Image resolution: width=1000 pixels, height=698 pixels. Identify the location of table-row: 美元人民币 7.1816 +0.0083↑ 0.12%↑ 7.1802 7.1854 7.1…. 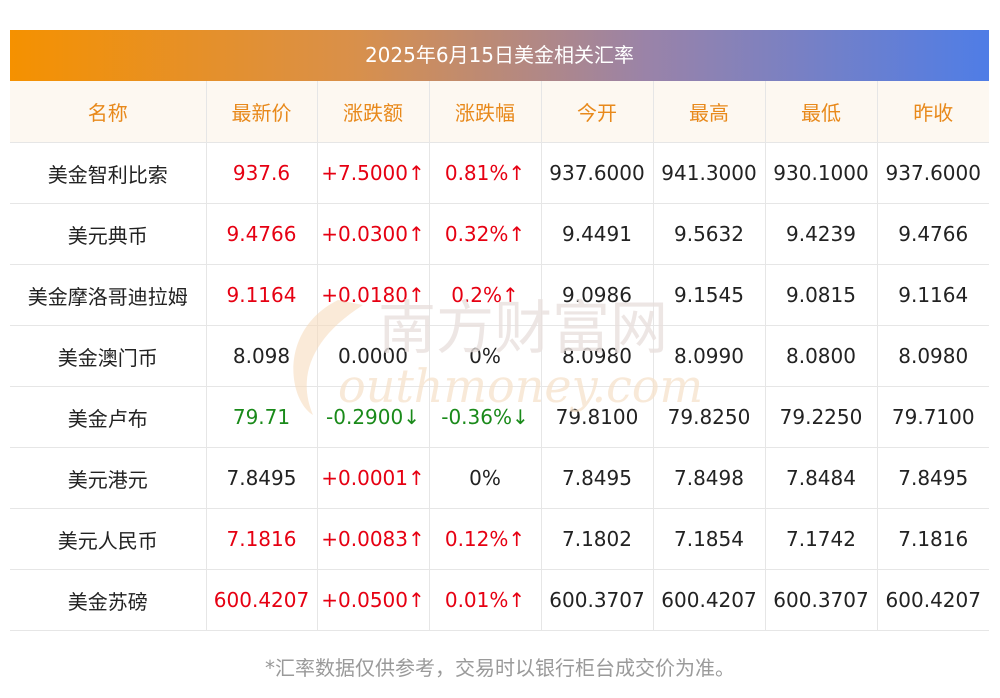
(499, 539).